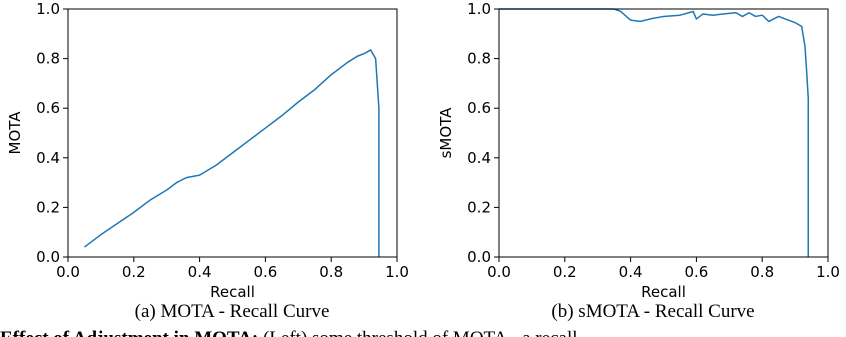 This screenshot has height=337, width=846. What do you see at coordinates (134, 272) in the screenshot?
I see `x-tick-label-a-1: 0.2` at bounding box center [134, 272].